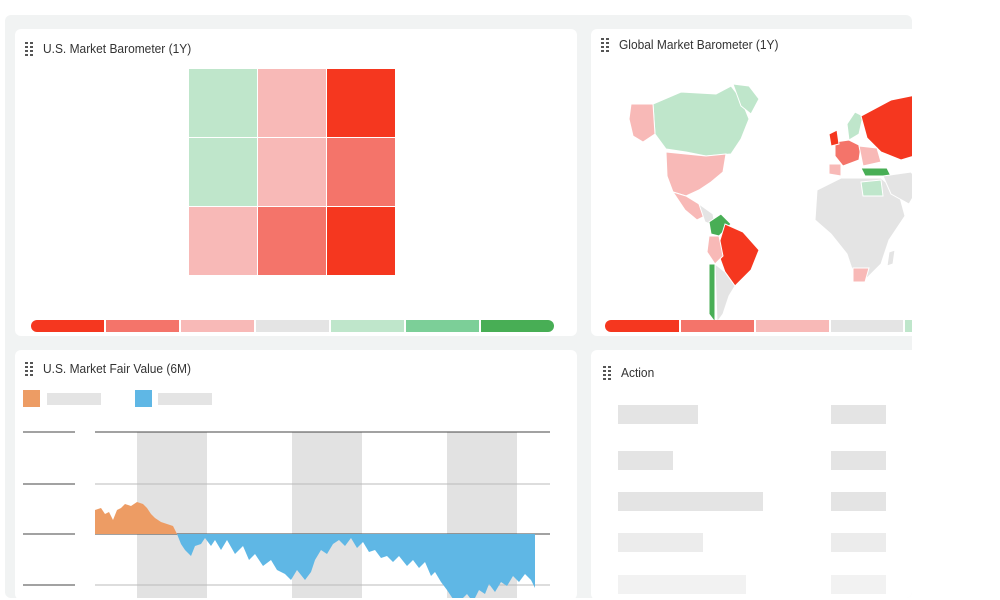  I want to click on global-barometer-title: Global Market Barometer (1Y), so click(699, 44).